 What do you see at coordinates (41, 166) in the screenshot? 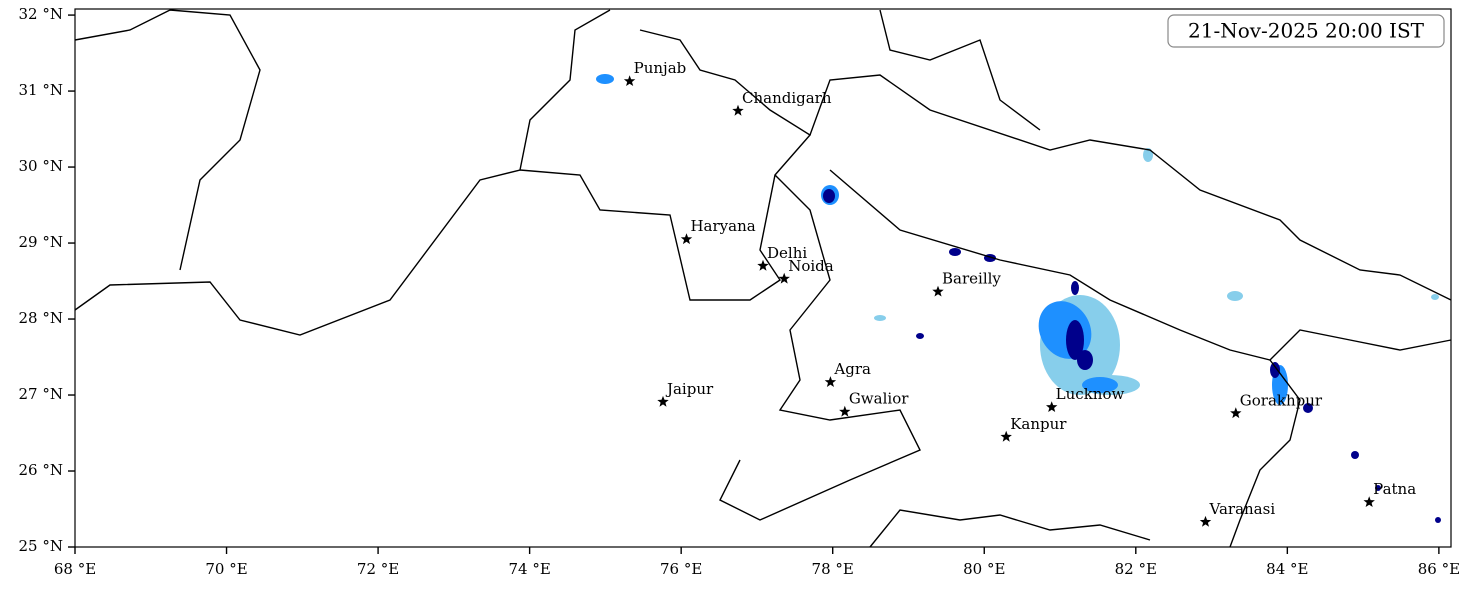
I see `y-tick-label: 30 °N` at bounding box center [41, 166].